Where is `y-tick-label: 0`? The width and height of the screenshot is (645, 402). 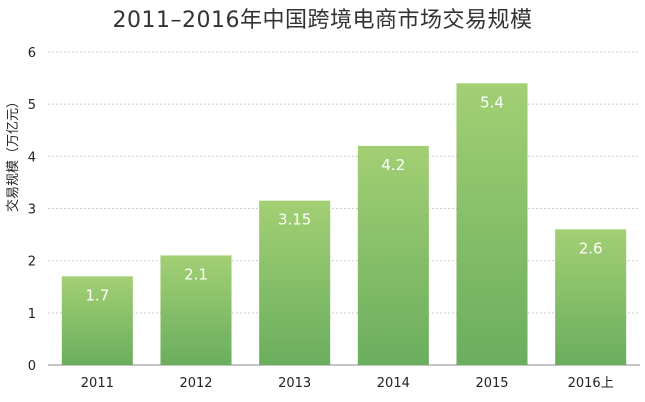 y-tick-label: 0 is located at coordinates (32, 366).